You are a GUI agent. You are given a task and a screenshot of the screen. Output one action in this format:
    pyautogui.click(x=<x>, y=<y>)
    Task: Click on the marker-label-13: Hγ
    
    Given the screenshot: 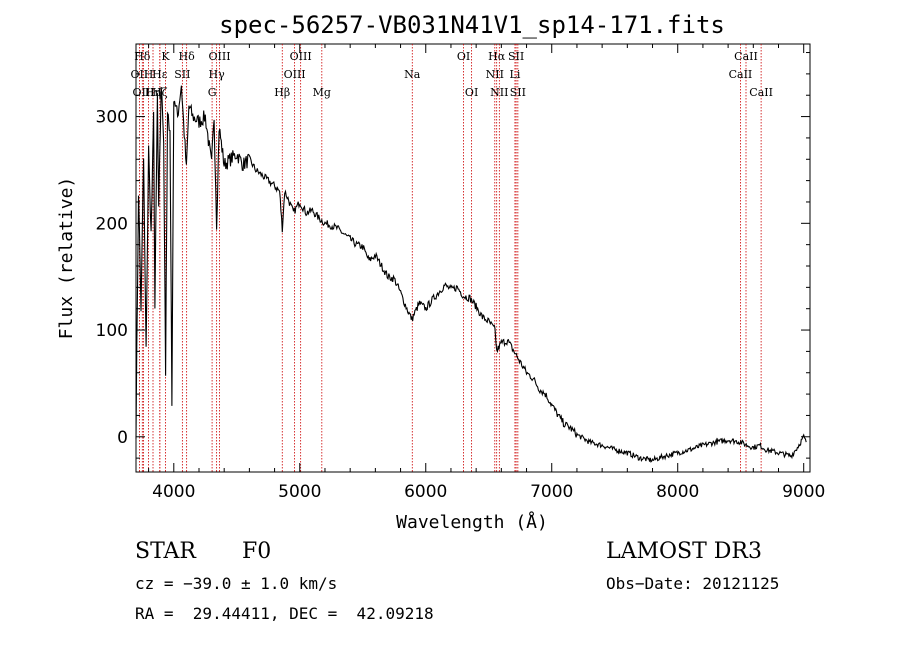 What is the action you would take?
    pyautogui.click(x=217, y=74)
    